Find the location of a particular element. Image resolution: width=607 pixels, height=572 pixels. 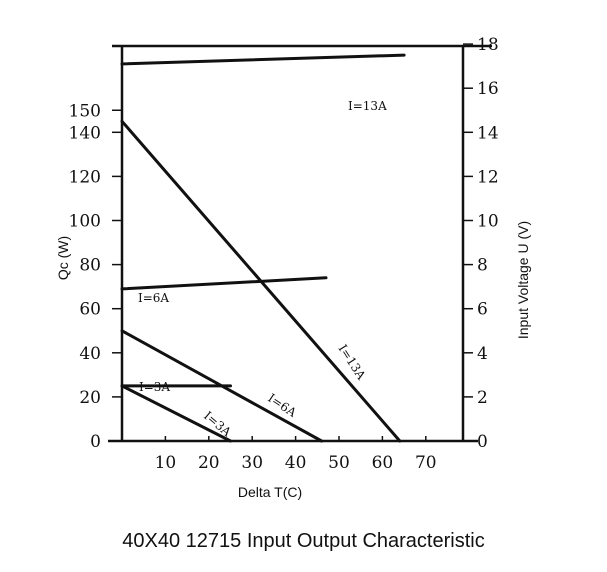

series-label-voltage-i13a: I=13A is located at coordinates (367, 106).